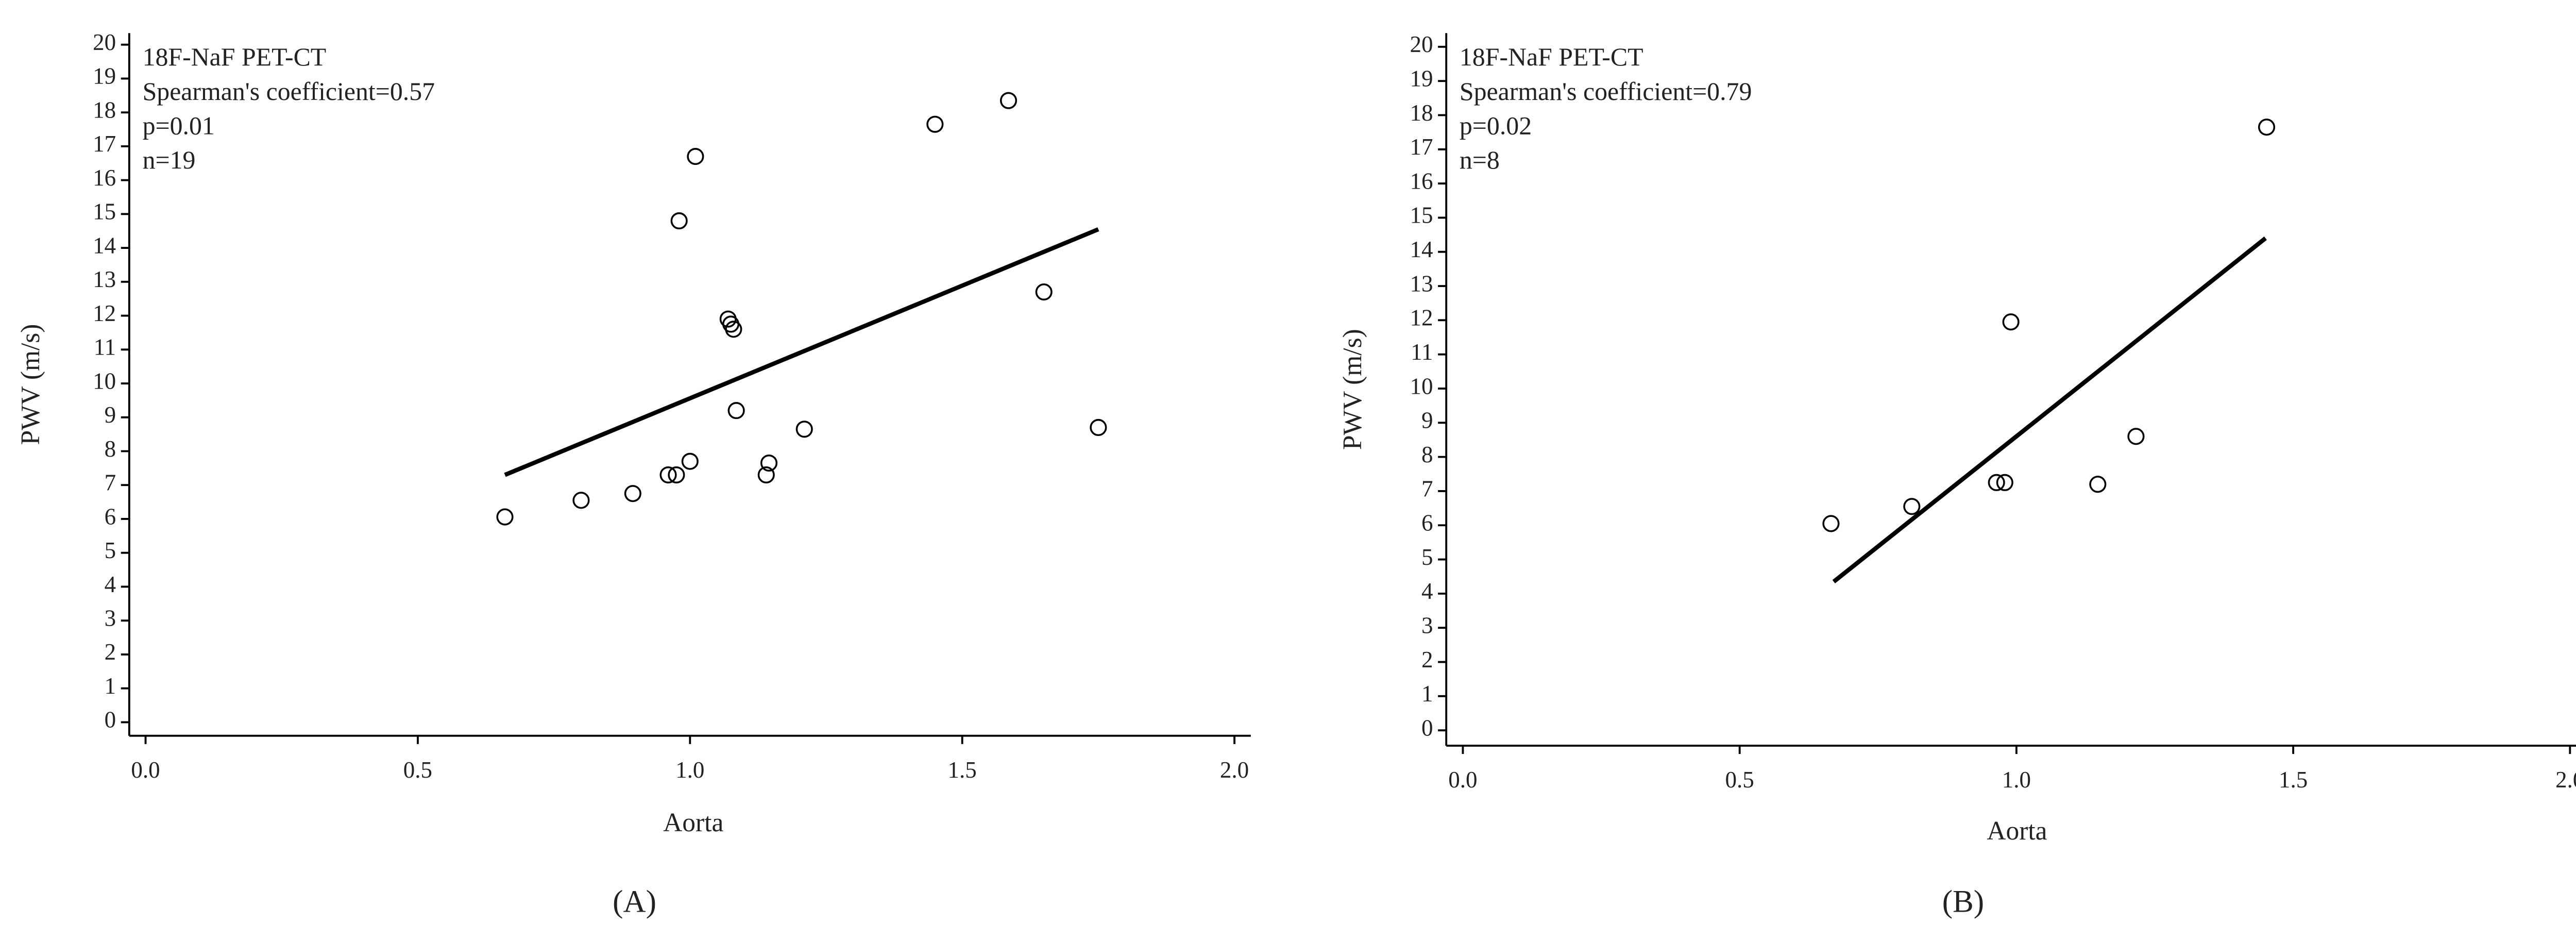 This screenshot has height=940, width=2576. I want to click on annotation: n=8, so click(1480, 160).